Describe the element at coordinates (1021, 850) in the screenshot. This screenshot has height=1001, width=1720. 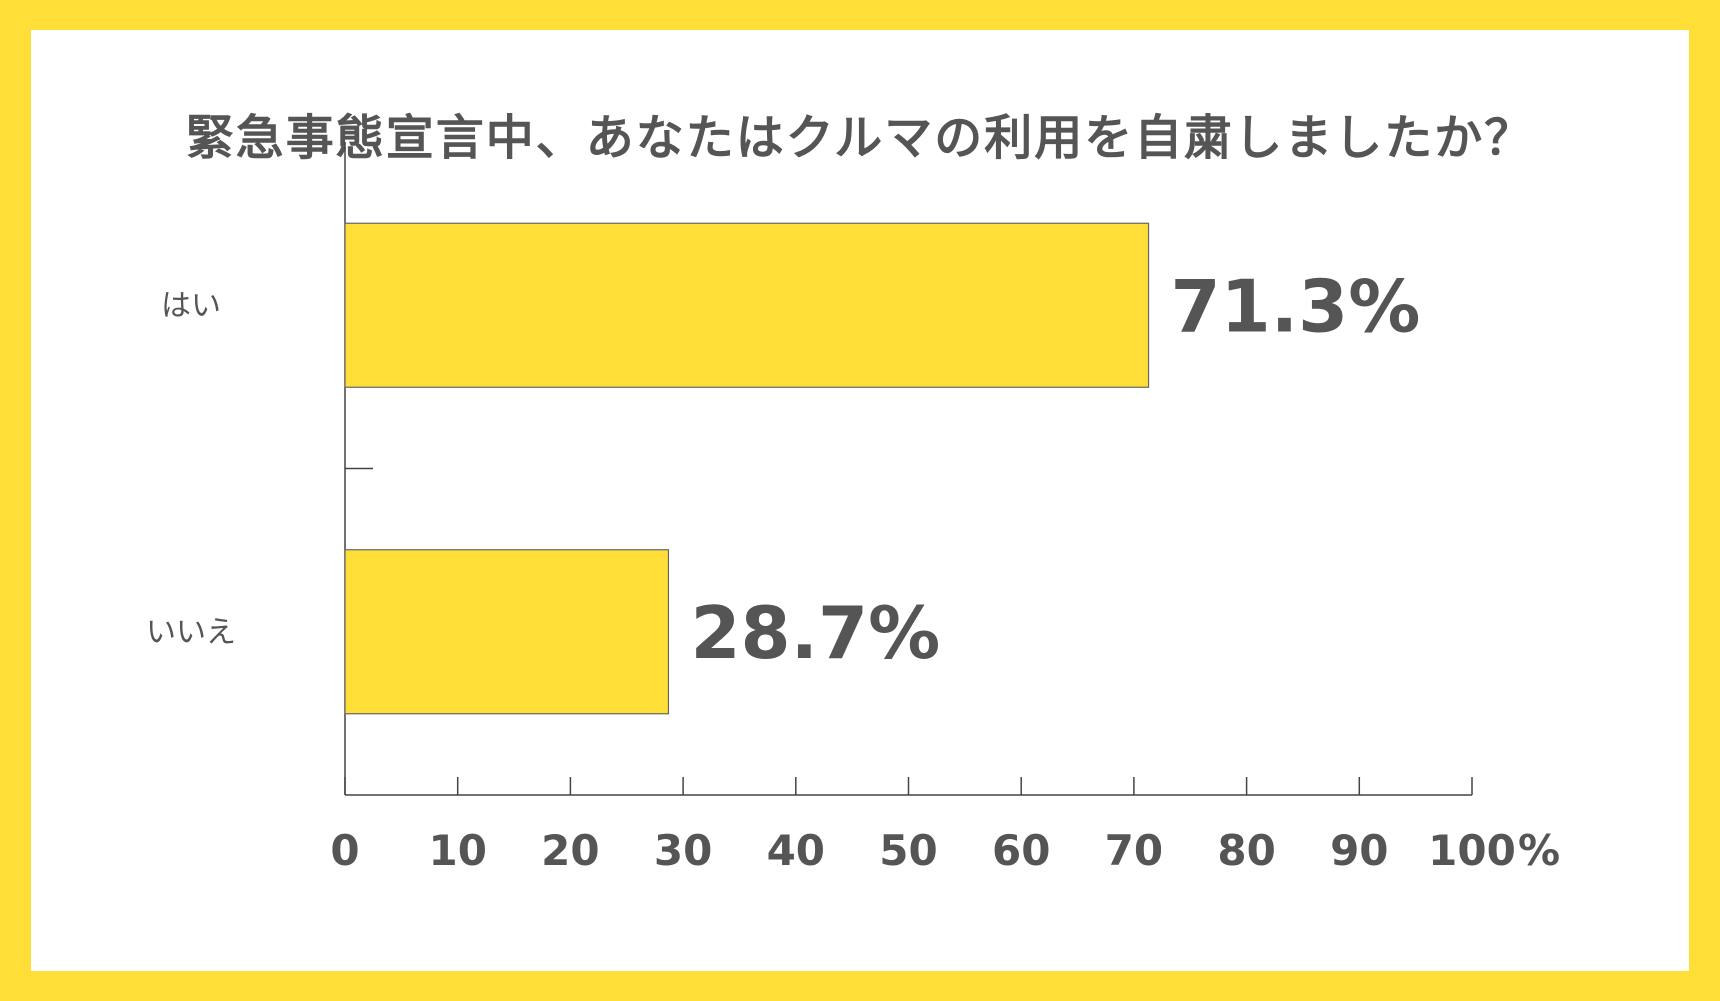
I see `x-tick-label: 60` at that location.